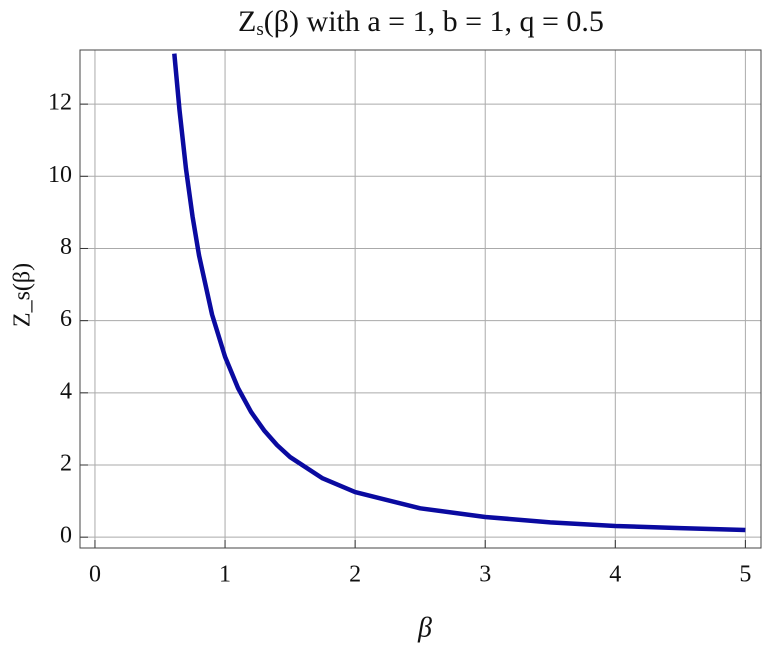 The image size is (763, 654). Describe the element at coordinates (424, 627) in the screenshot. I see `x-axis-label: β` at that location.